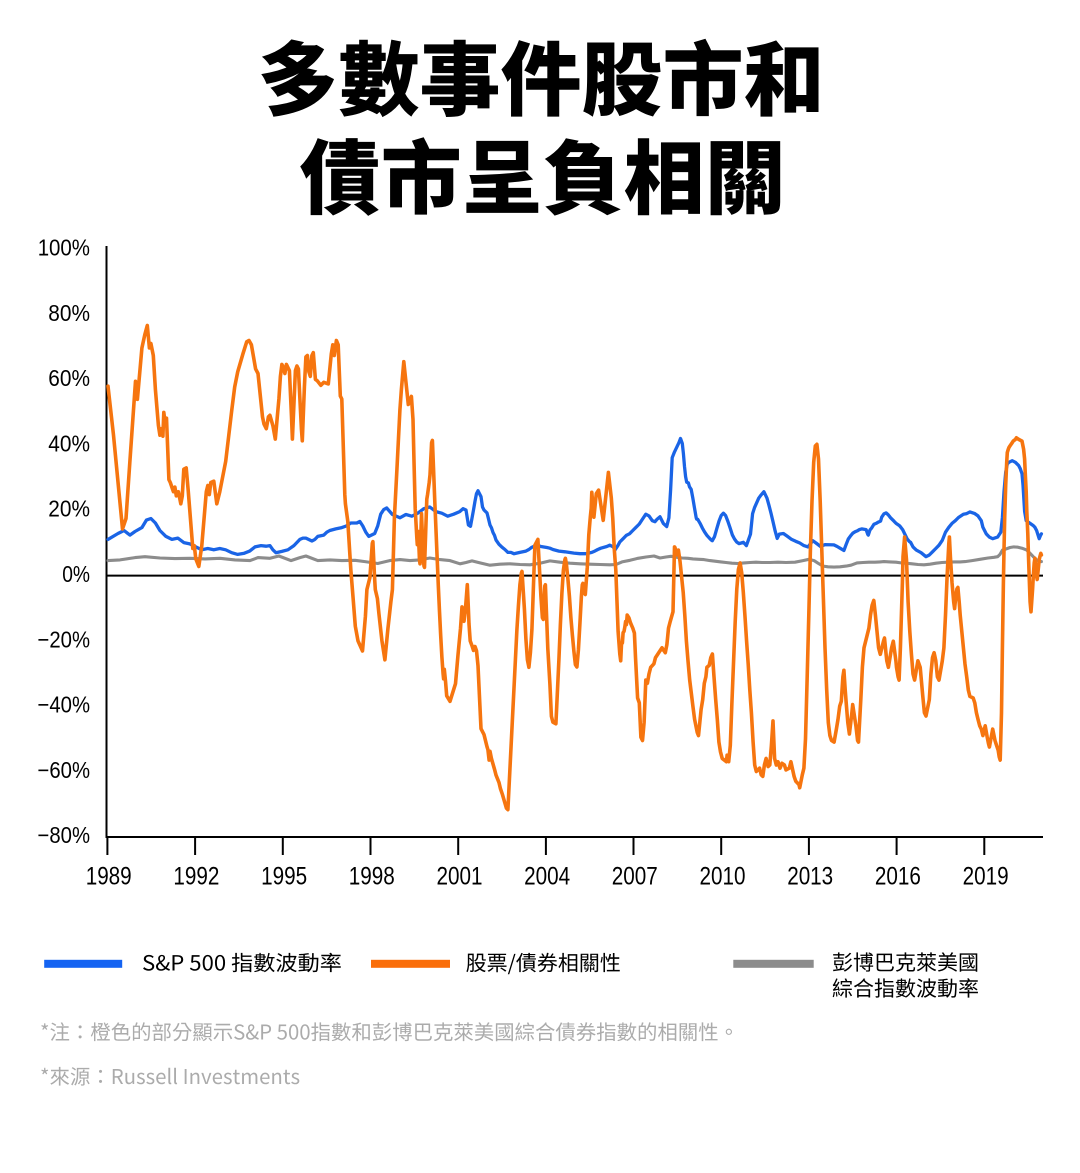 This screenshot has width=1080, height=1173. Describe the element at coordinates (69, 313) in the screenshot. I see `svg-text: 80%` at that location.